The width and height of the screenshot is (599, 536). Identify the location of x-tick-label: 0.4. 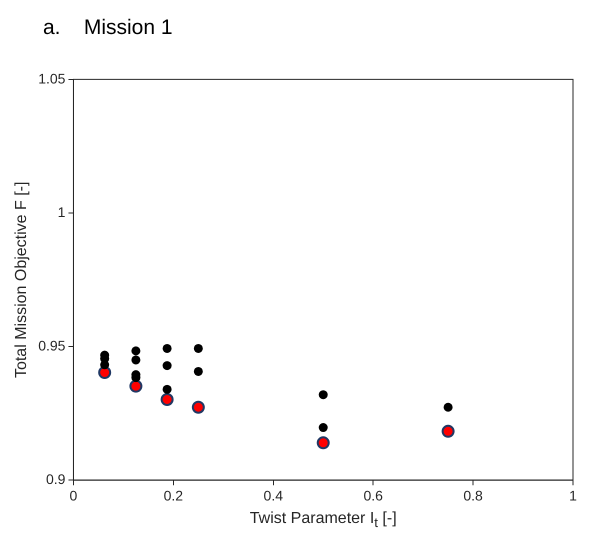
(274, 495).